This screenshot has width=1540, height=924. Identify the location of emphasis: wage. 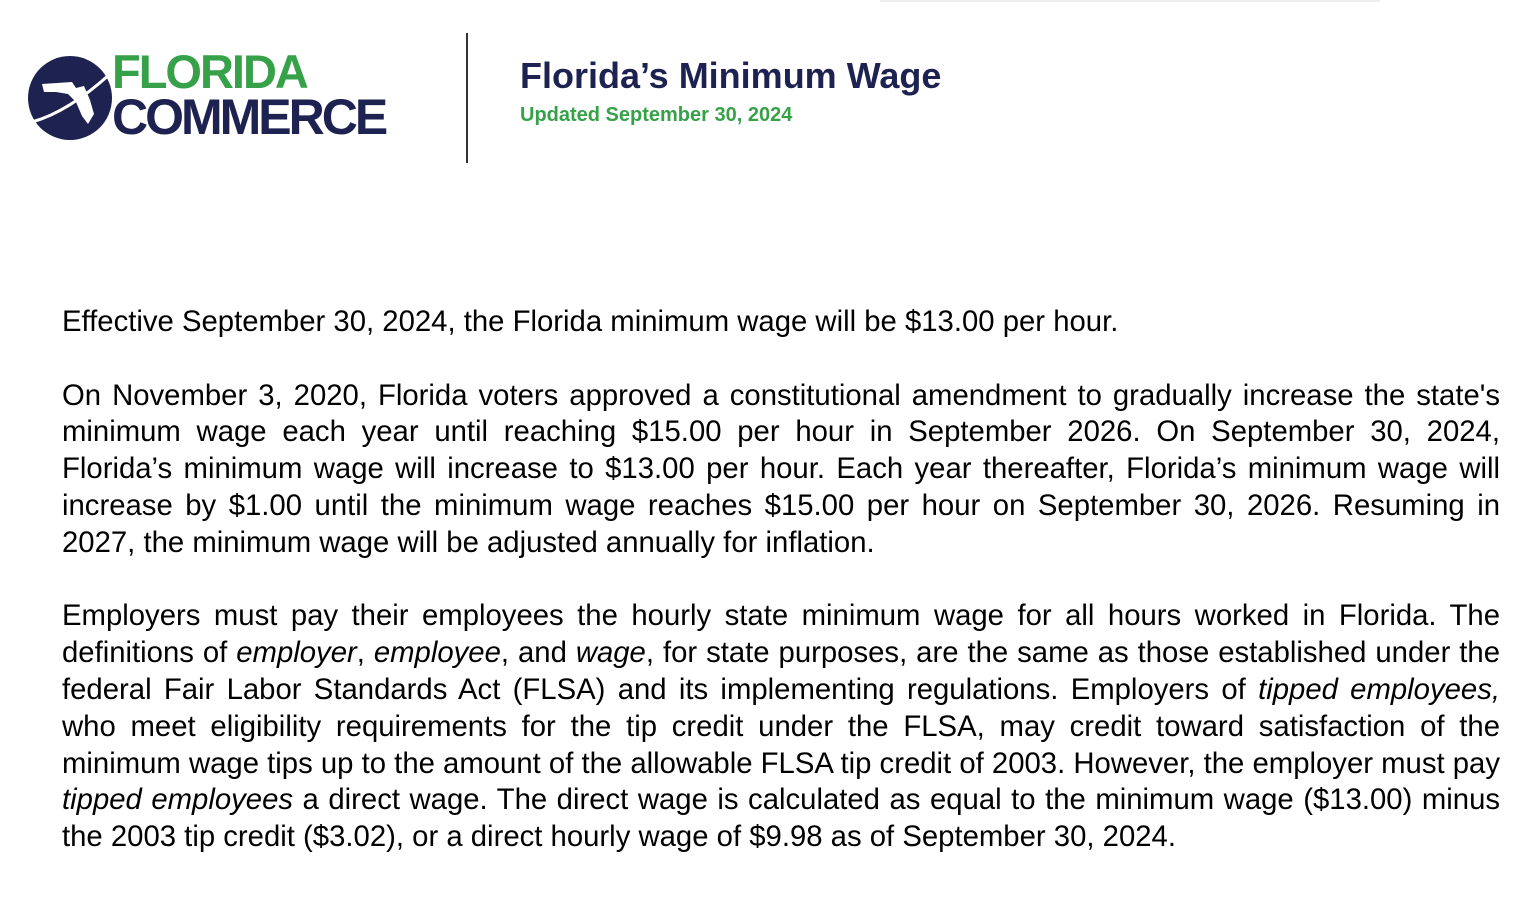
(610, 653).